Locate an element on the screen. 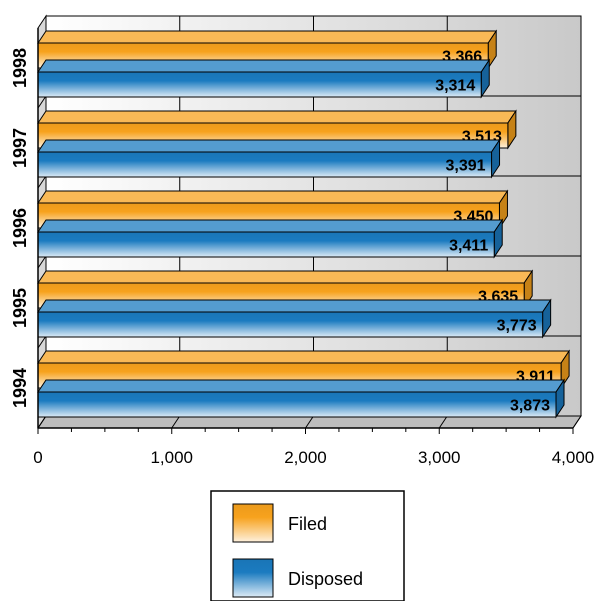  bar-1996-disposed is located at coordinates (266, 244).